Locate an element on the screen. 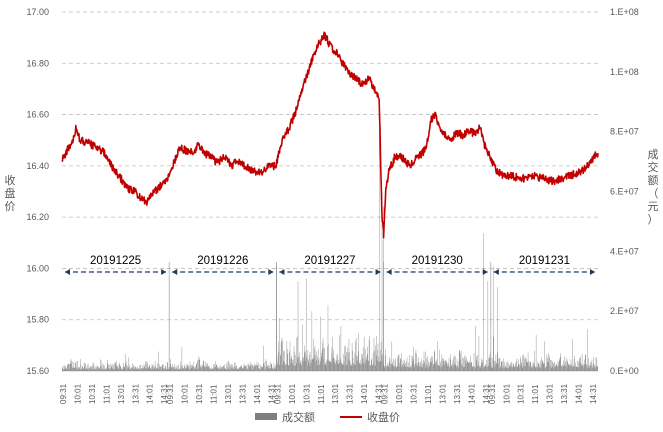  y-left-tick-label: 16.40 is located at coordinates (37, 166).